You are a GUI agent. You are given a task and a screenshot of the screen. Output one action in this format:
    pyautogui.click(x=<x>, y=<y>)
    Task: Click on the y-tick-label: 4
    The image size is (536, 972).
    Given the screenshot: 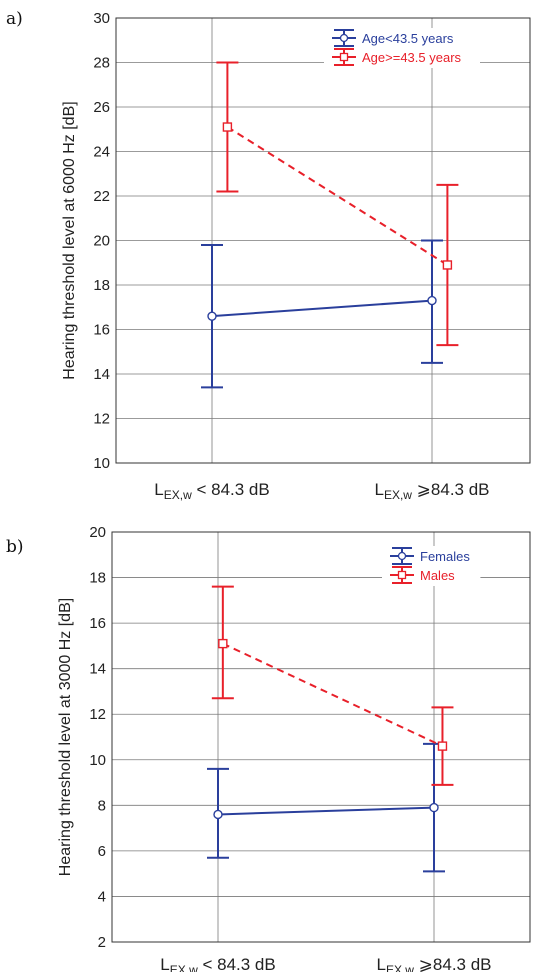 What is the action you would take?
    pyautogui.click(x=102, y=896)
    